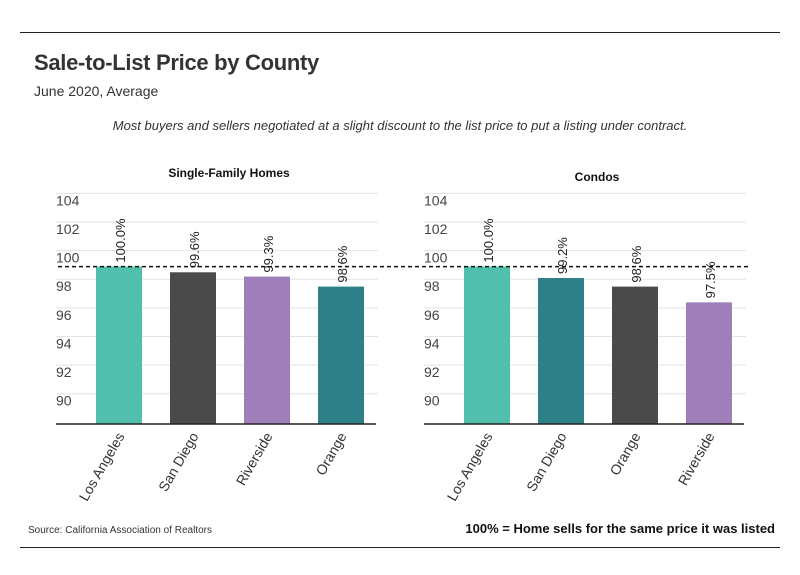  What do you see at coordinates (176, 62) in the screenshot?
I see `page-title: Sale-to-List Price by County` at bounding box center [176, 62].